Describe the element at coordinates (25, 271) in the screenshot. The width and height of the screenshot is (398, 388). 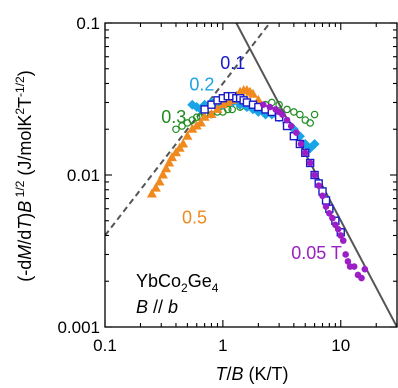
I see `y-axis-title-p1: (-d` at that location.